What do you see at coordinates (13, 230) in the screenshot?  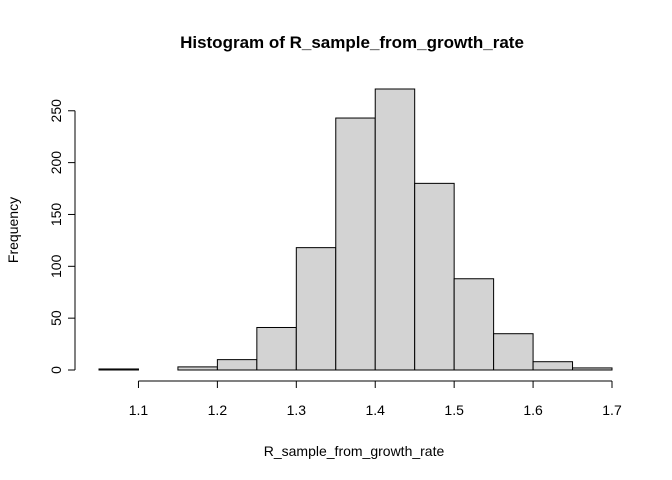 I see `y-axis-label: Frequency` at bounding box center [13, 230].